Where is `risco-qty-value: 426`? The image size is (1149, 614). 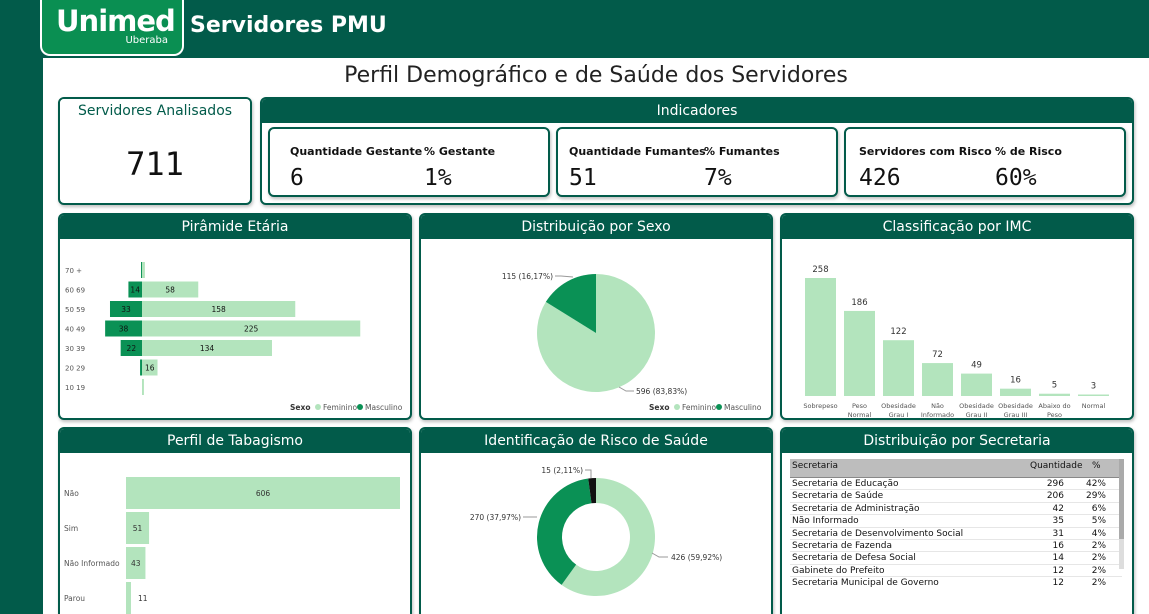
risco-qty-value: 426 is located at coordinates (880, 178).